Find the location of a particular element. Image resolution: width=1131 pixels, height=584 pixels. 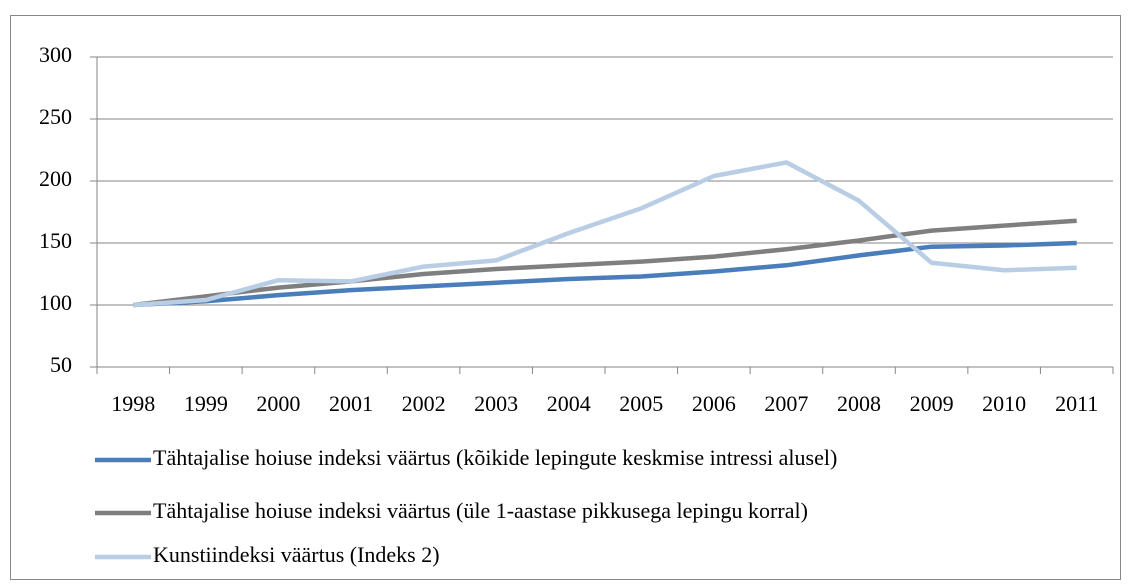

x-tick-label: 2006 is located at coordinates (714, 403).